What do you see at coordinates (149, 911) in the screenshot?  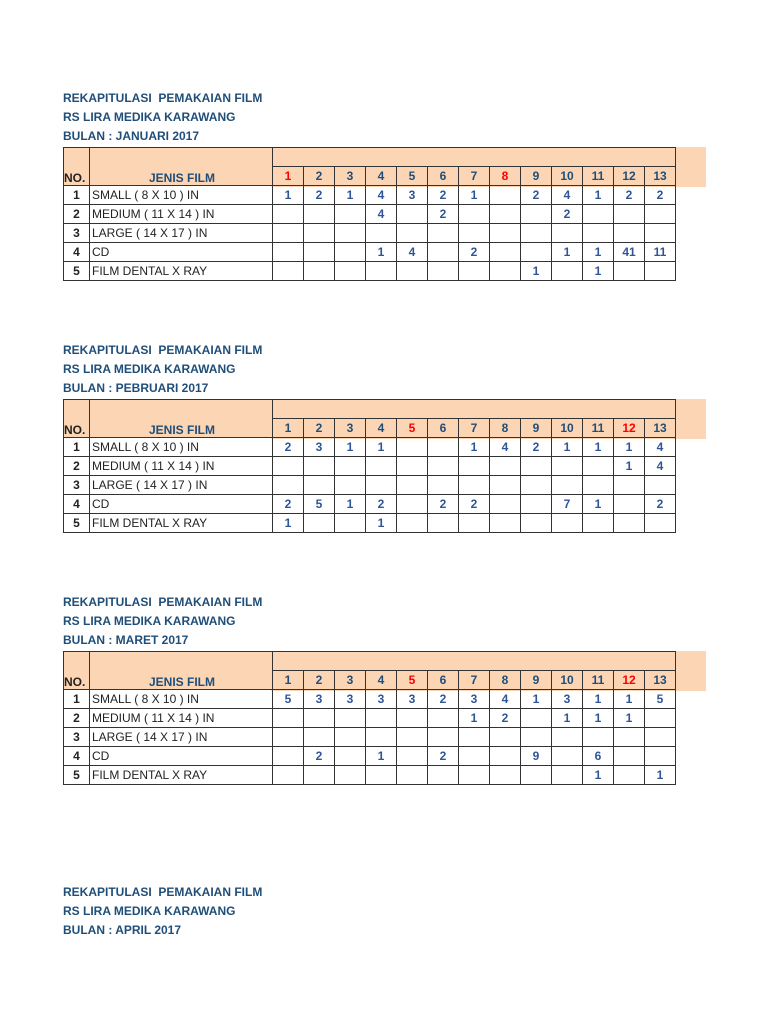 I see `hospital-name: RS LIRA MEDIKA KARAWANG` at bounding box center [149, 911].